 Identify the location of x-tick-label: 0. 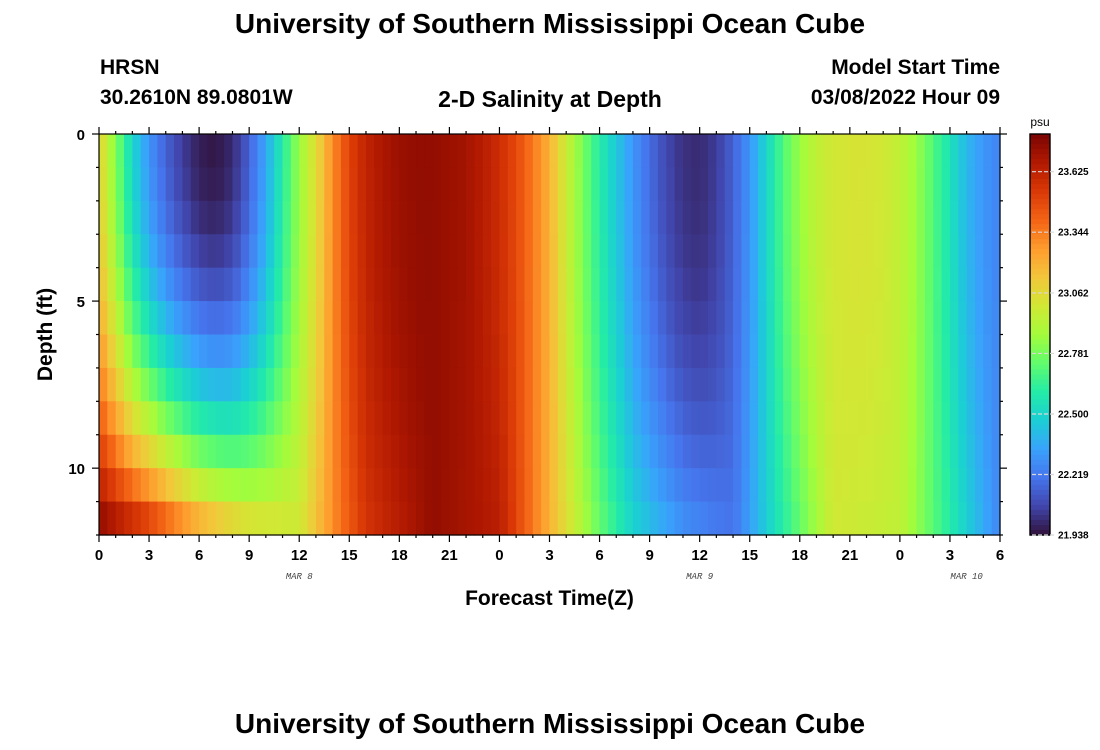
(499, 555).